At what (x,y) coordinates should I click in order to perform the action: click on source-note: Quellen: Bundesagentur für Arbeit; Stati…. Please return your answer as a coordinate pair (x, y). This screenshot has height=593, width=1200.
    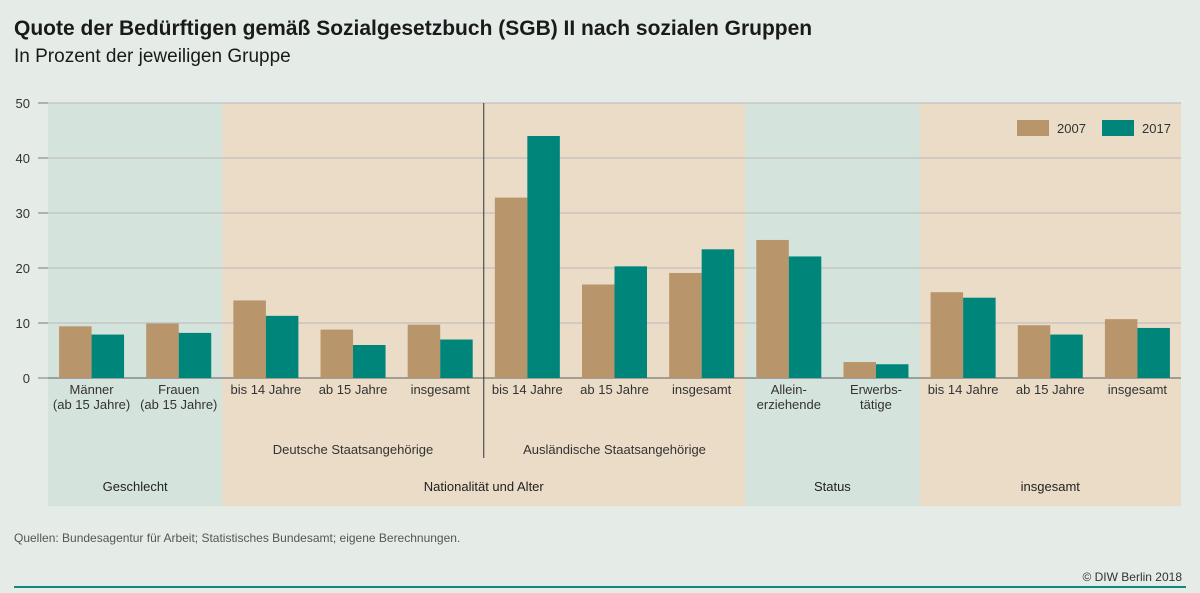
    Looking at the image, I should click on (237, 538).